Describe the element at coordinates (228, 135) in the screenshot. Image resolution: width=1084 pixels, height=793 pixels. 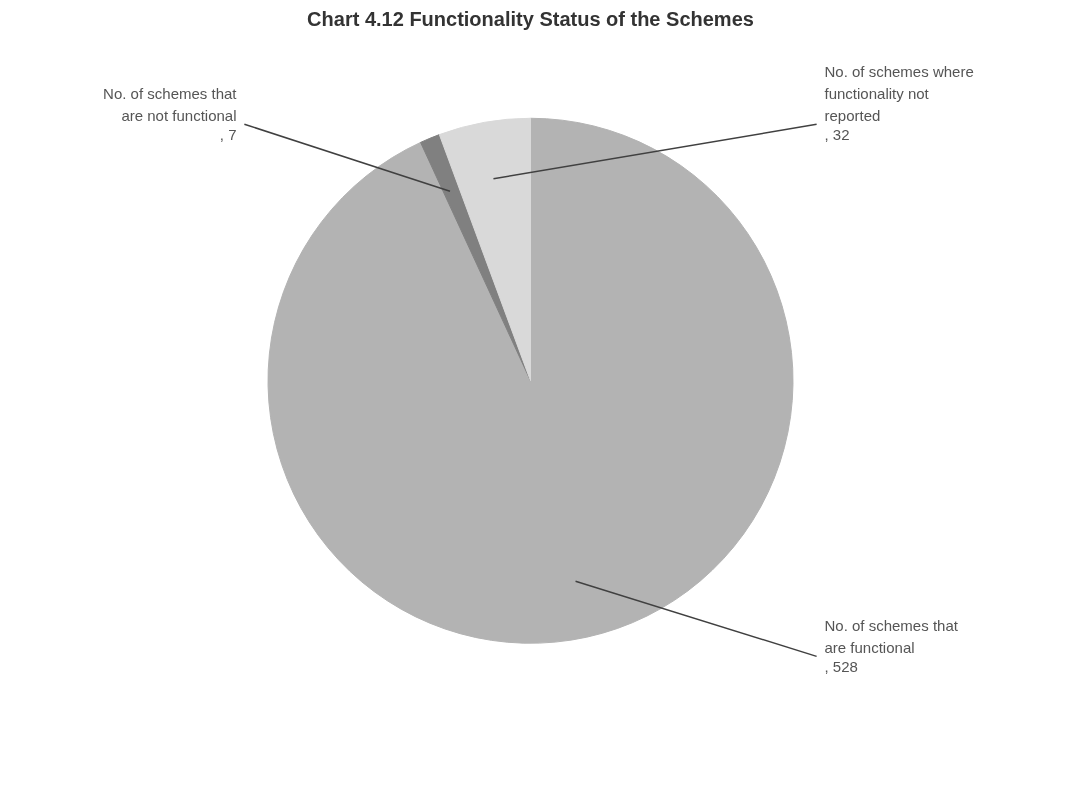
I see `data-label: , 7` at that location.